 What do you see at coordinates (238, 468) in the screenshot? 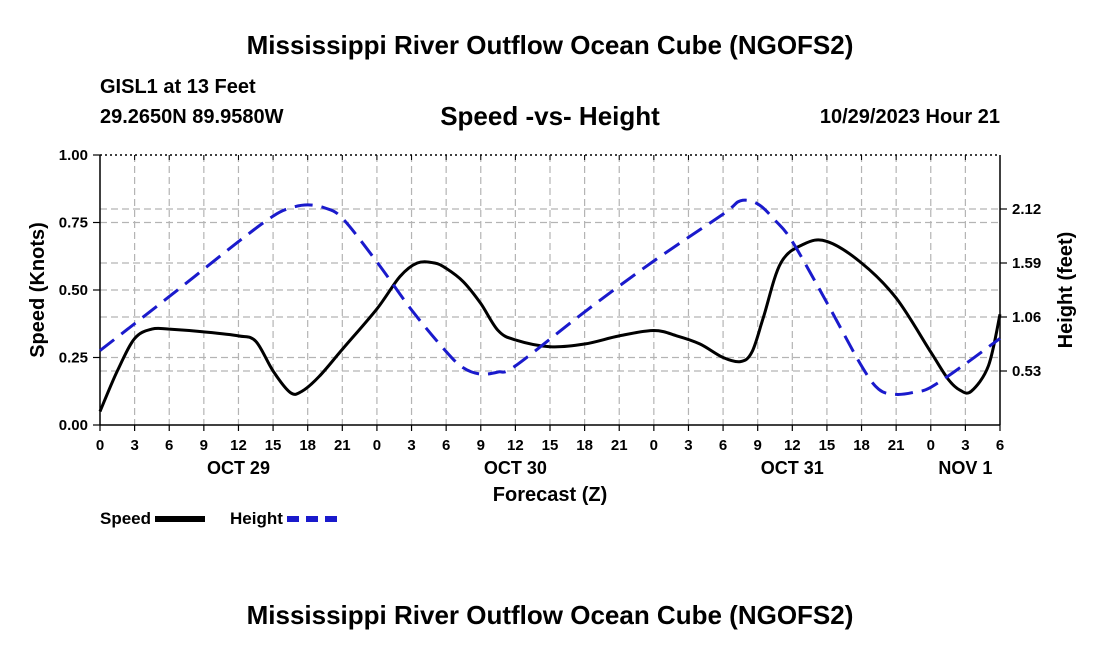
I see `day-label: OCT 29` at bounding box center [238, 468].